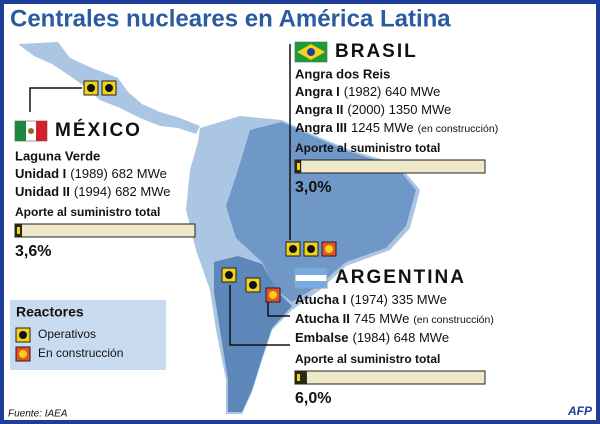  I want to click on country-name: BRASIL, so click(376, 51).